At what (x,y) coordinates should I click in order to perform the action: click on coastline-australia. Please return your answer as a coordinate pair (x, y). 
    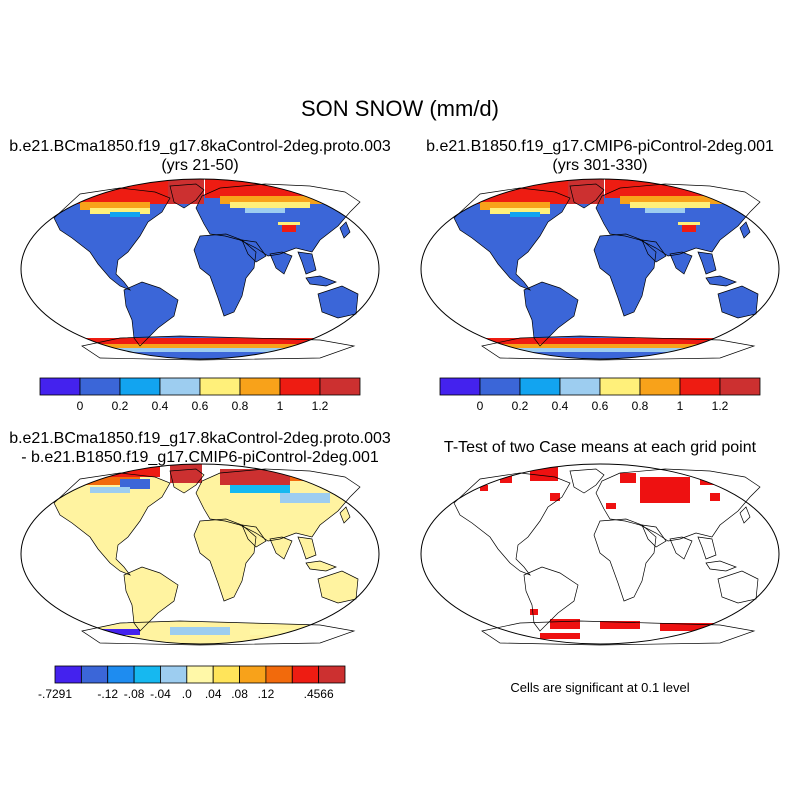
    Looking at the image, I should click on (738, 302).